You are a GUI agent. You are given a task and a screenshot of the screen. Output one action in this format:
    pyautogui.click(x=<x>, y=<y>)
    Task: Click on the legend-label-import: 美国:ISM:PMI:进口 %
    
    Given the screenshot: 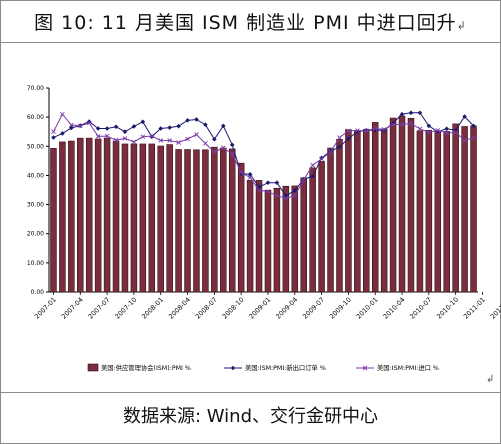 What is the action you would take?
    pyautogui.click(x=408, y=367)
    